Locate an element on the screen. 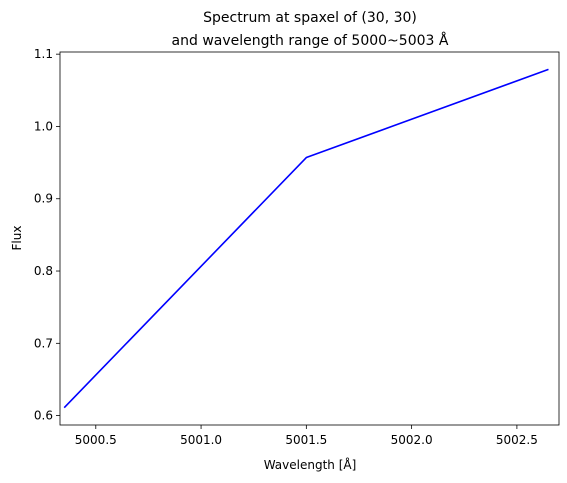 This screenshot has width=567, height=483. x-axis-ticks: 5000.5 5001.0 5001.5 5002.0 5002.5 is located at coordinates (306, 436).